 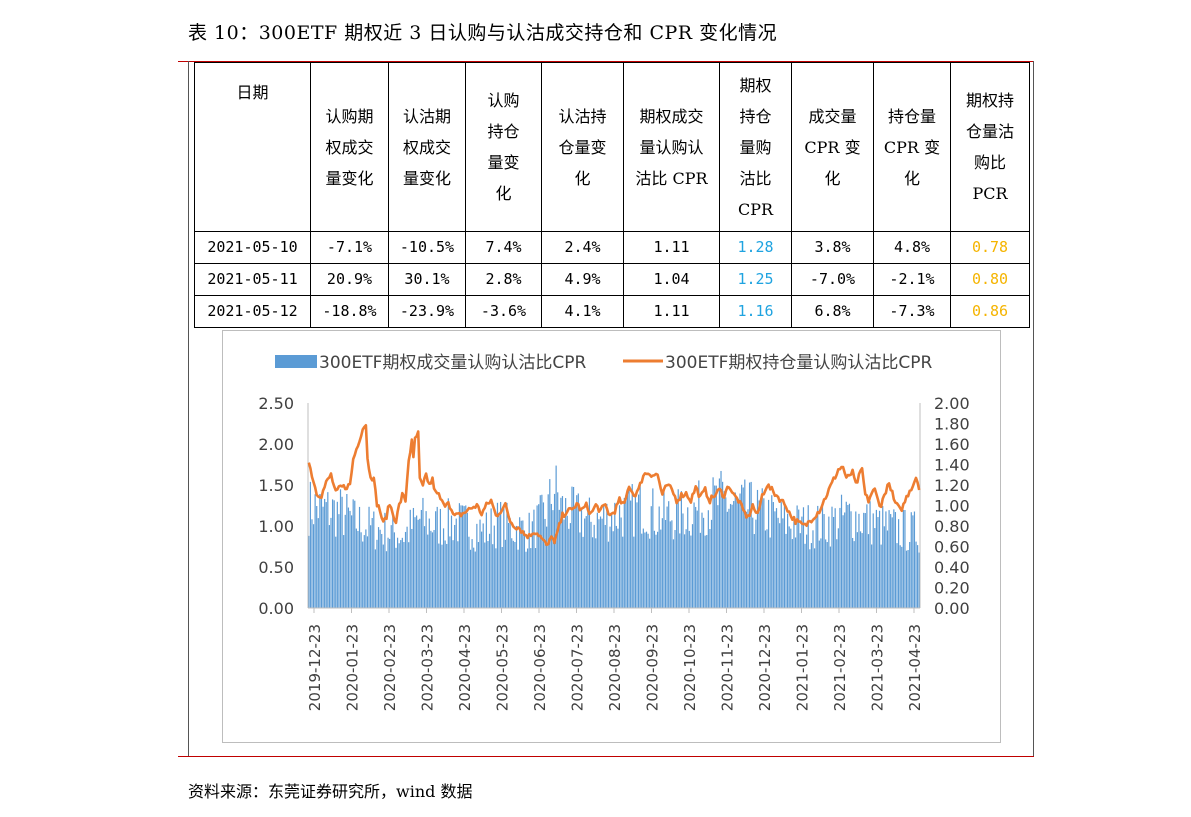 What do you see at coordinates (671, 279) in the screenshot?
I see `table-cell: 1.04` at bounding box center [671, 279].